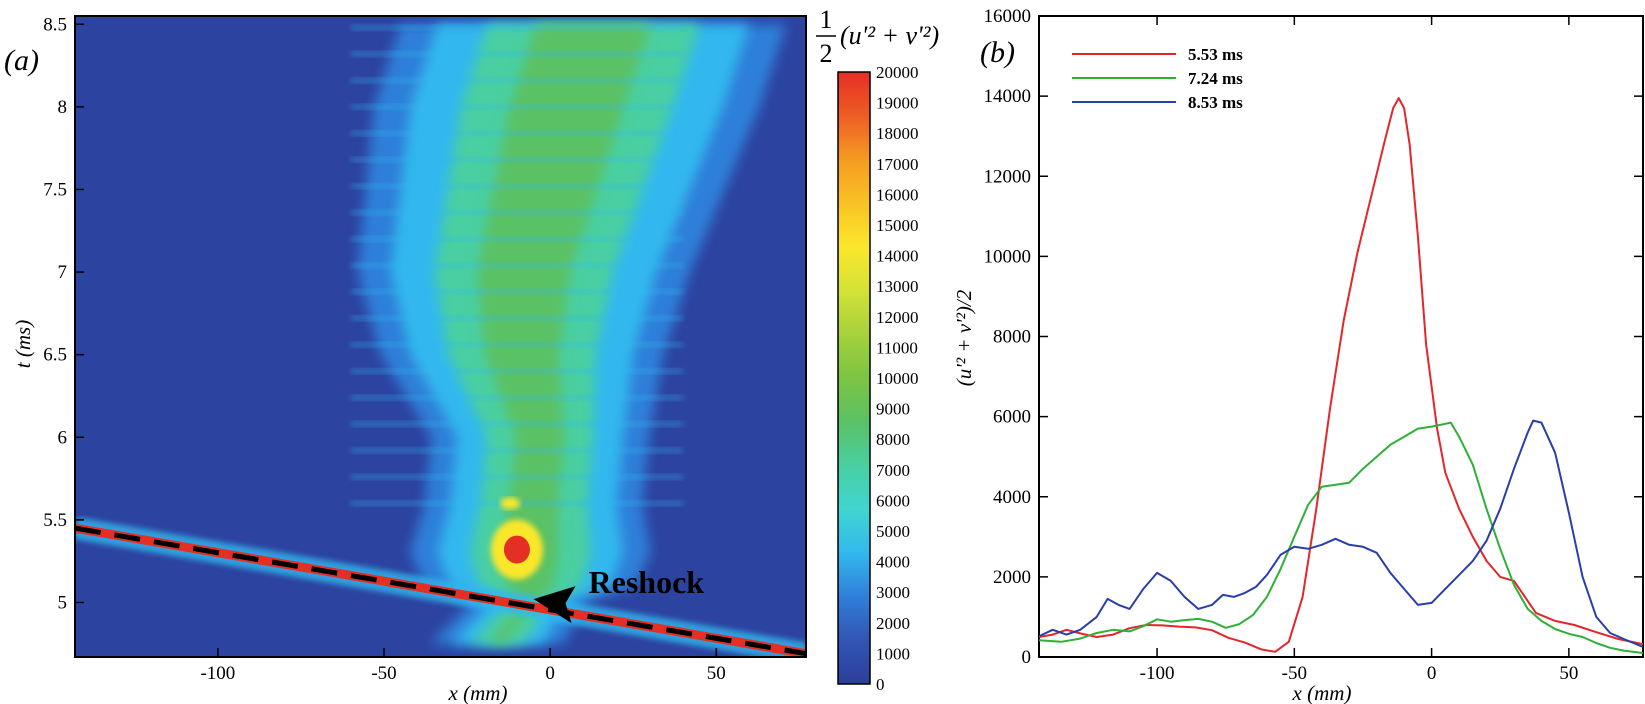 The width and height of the screenshot is (1645, 704). I want to click on colorbar-tick-label: 16000, so click(897, 194).